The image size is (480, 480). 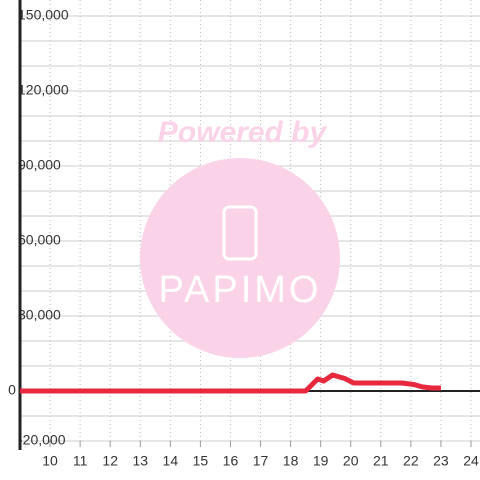 What do you see at coordinates (39, 240) in the screenshot?
I see `y-tick-label: 60,000` at bounding box center [39, 240].